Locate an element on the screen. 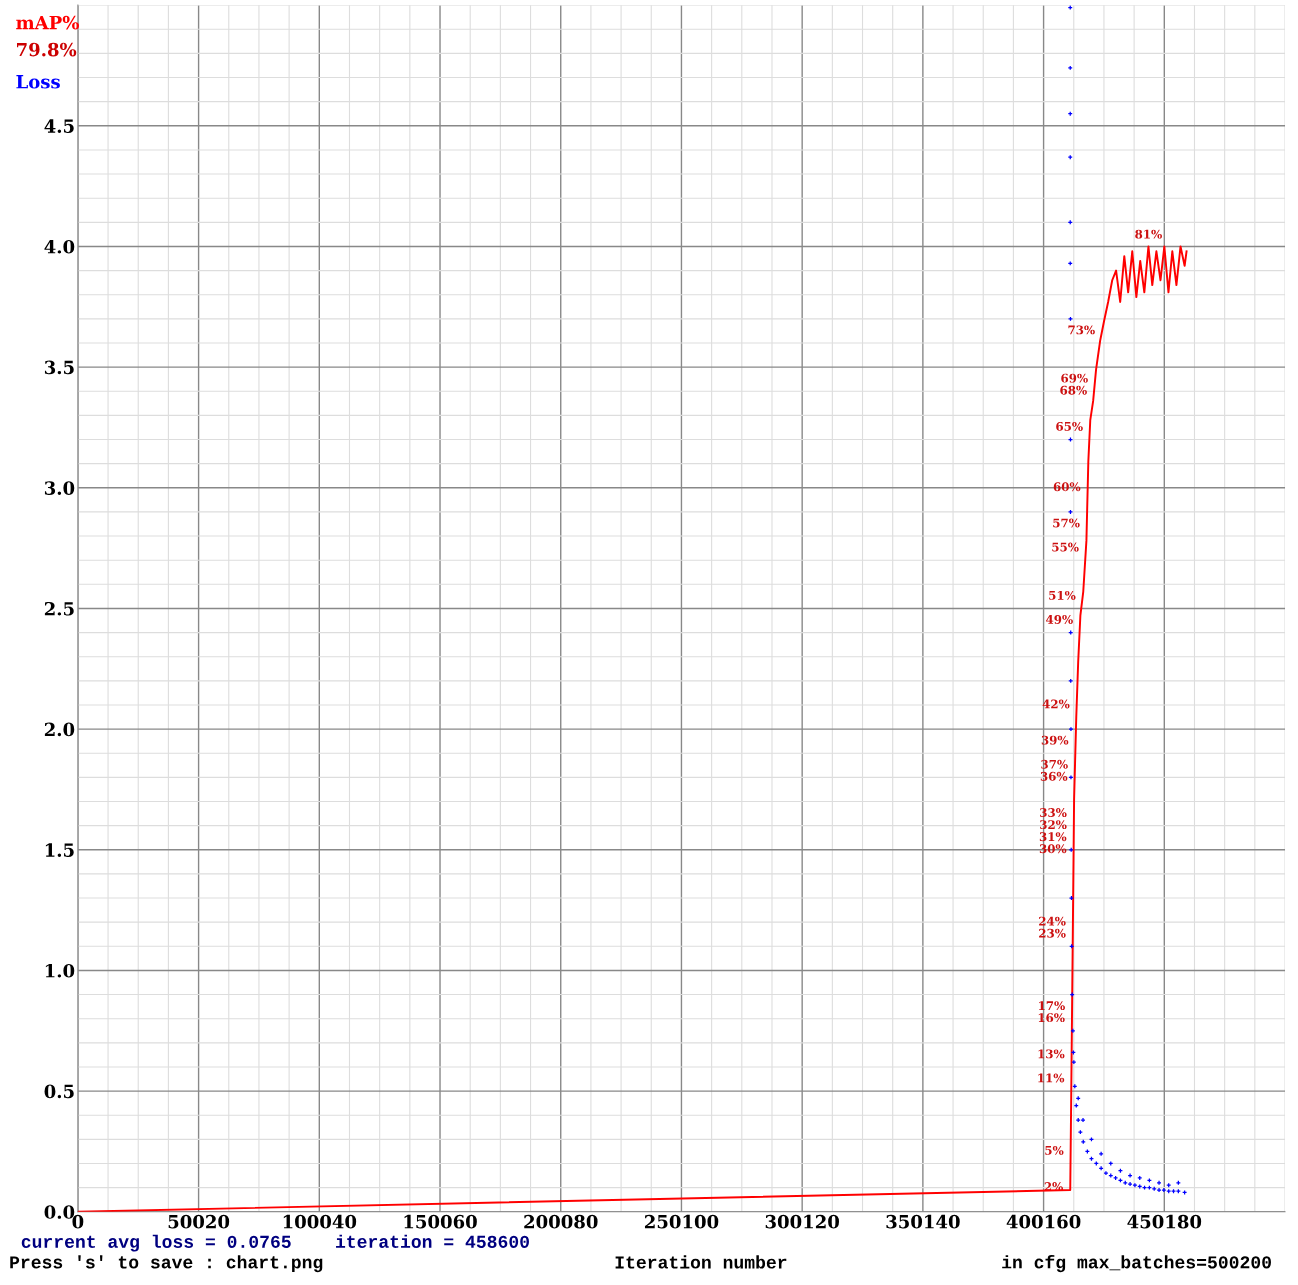  text: current avg loss = 0.0765 iteration = 458600 is located at coordinates (275, 1243).